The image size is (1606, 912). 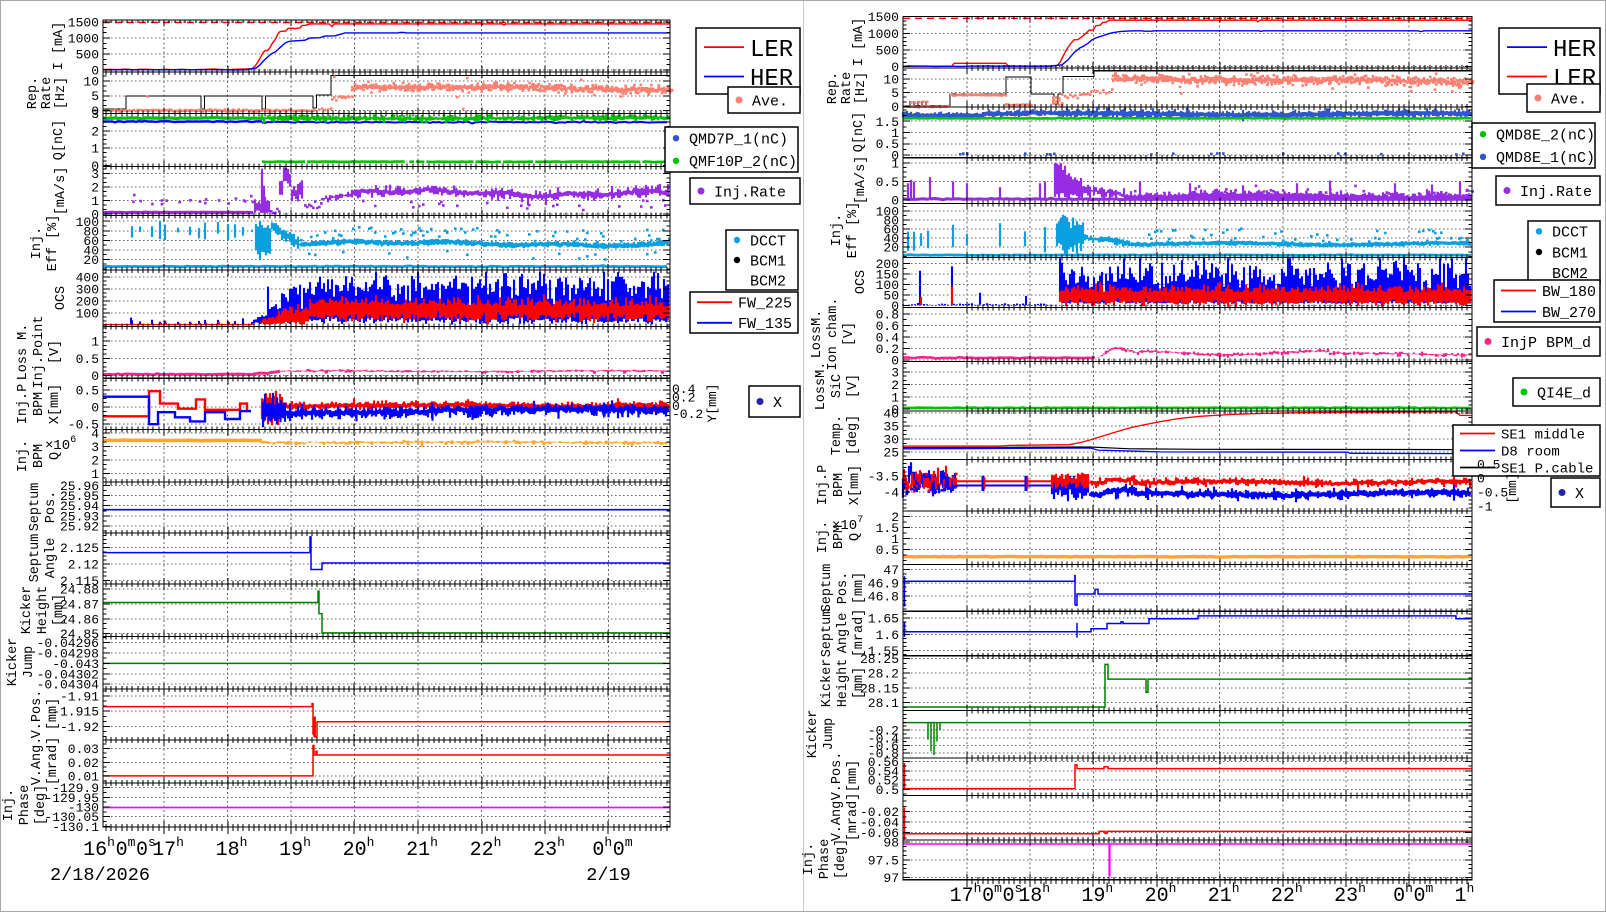 What do you see at coordinates (683, 397) in the screenshot?
I see `svg-text: 0.2` at bounding box center [683, 397].